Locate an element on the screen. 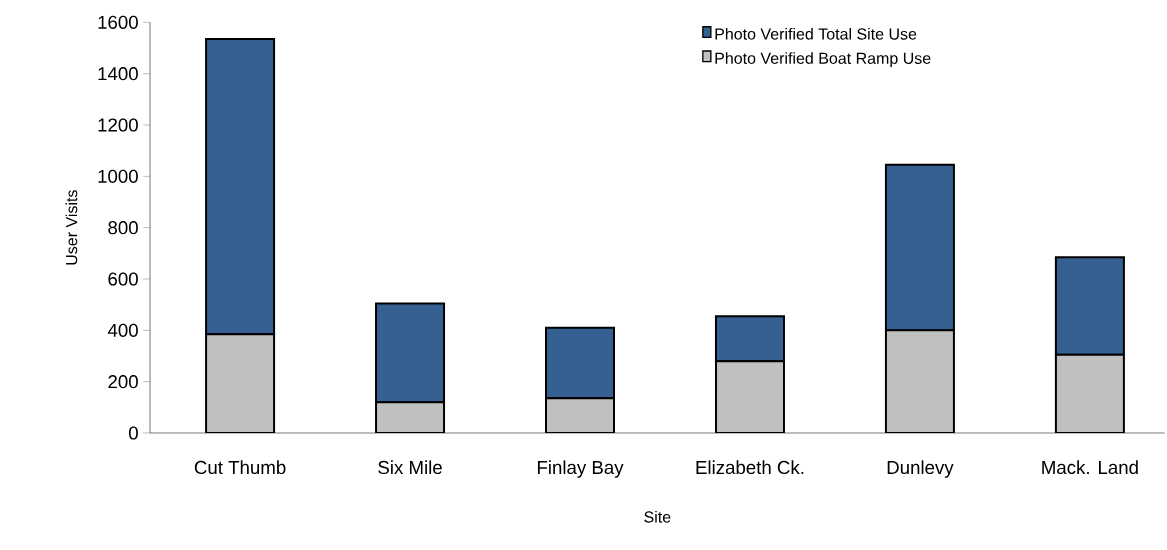 The height and width of the screenshot is (550, 1167). x-tick-label: Six Mile is located at coordinates (410, 467).